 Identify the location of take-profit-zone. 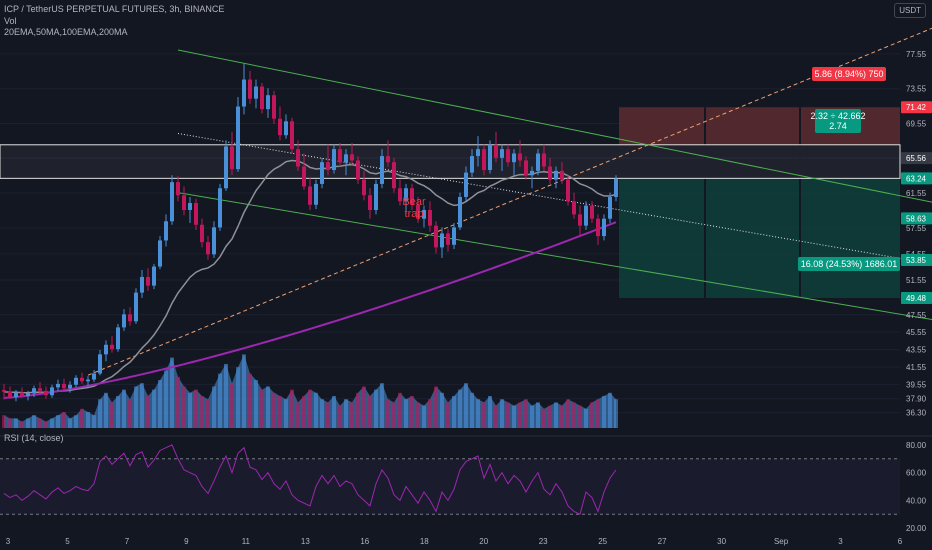
(759, 238).